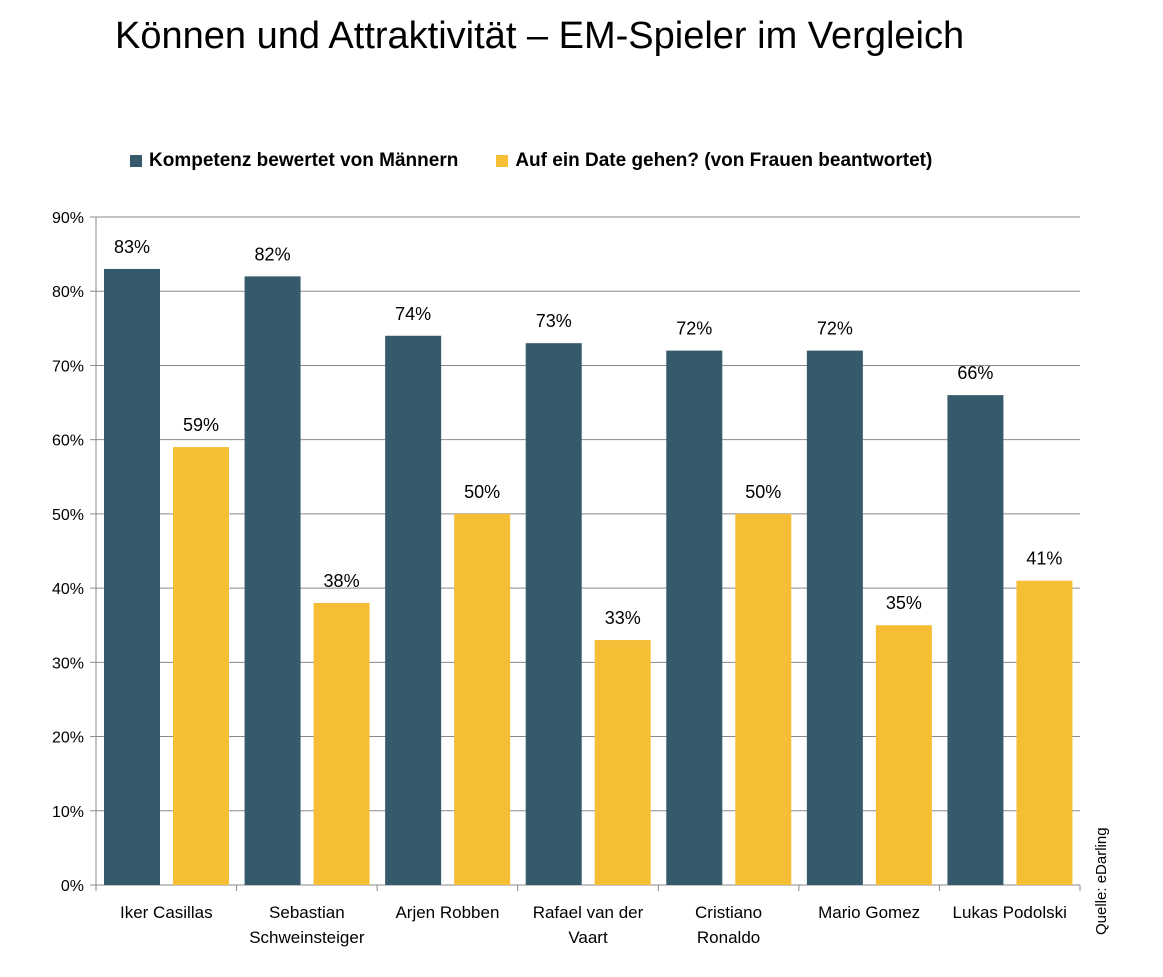 This screenshot has height=977, width=1163. I want to click on y-tick-label: 40%, so click(68, 589).